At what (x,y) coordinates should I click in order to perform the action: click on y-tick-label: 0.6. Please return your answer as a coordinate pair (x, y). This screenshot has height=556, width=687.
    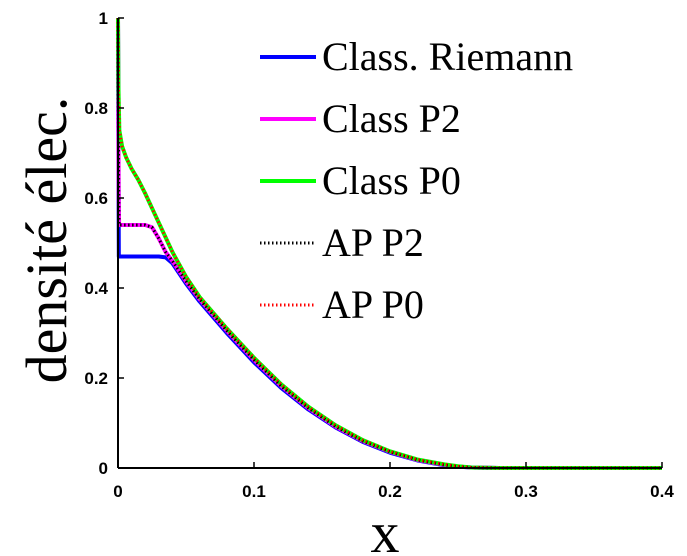
    Looking at the image, I should click on (96, 198).